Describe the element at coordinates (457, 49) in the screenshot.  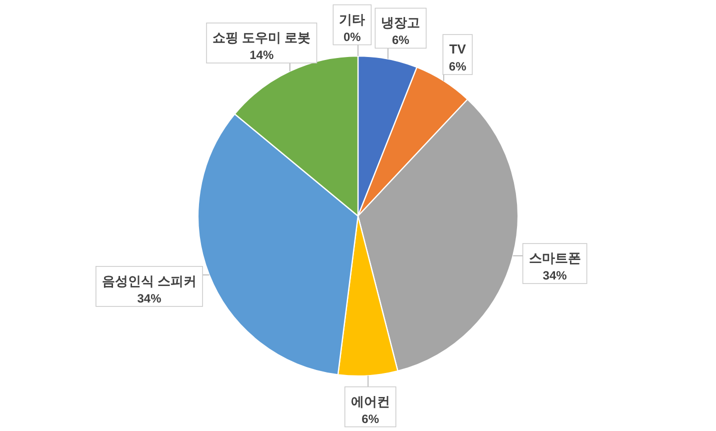
I see `slice-label: TV` at that location.